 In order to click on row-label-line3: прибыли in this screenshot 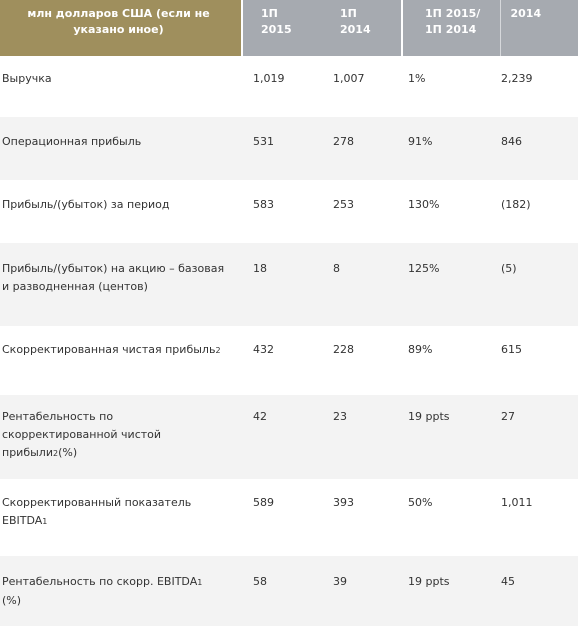, I will do `click(27, 452)`.